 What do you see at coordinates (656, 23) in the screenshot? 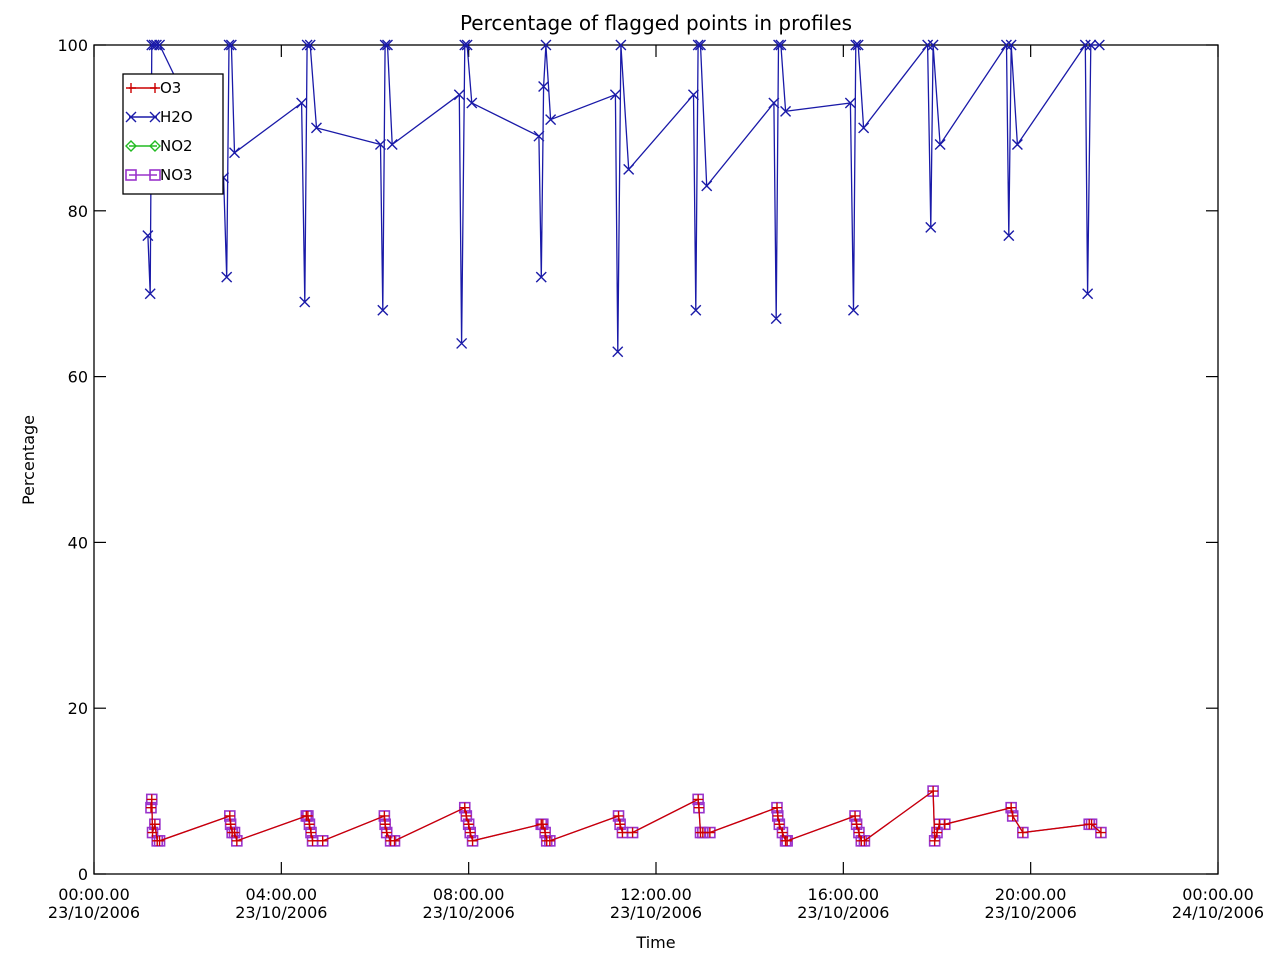
I see `chart-title: Percentage of flagged points in profiles` at bounding box center [656, 23].